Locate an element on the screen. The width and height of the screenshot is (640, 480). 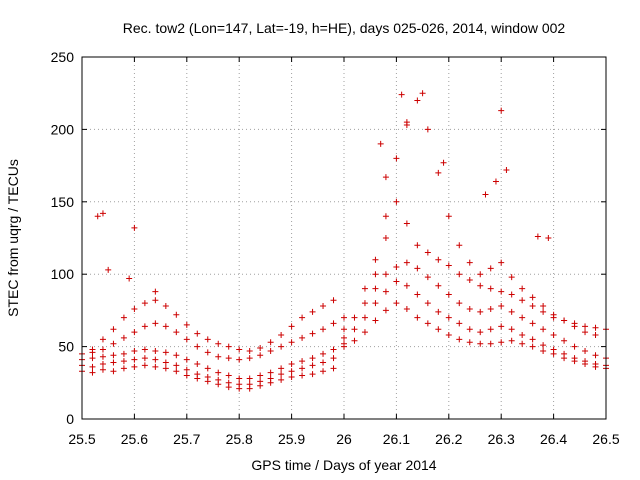
x-axis-label: GPS time / Days of year 2014 is located at coordinates (343, 465).